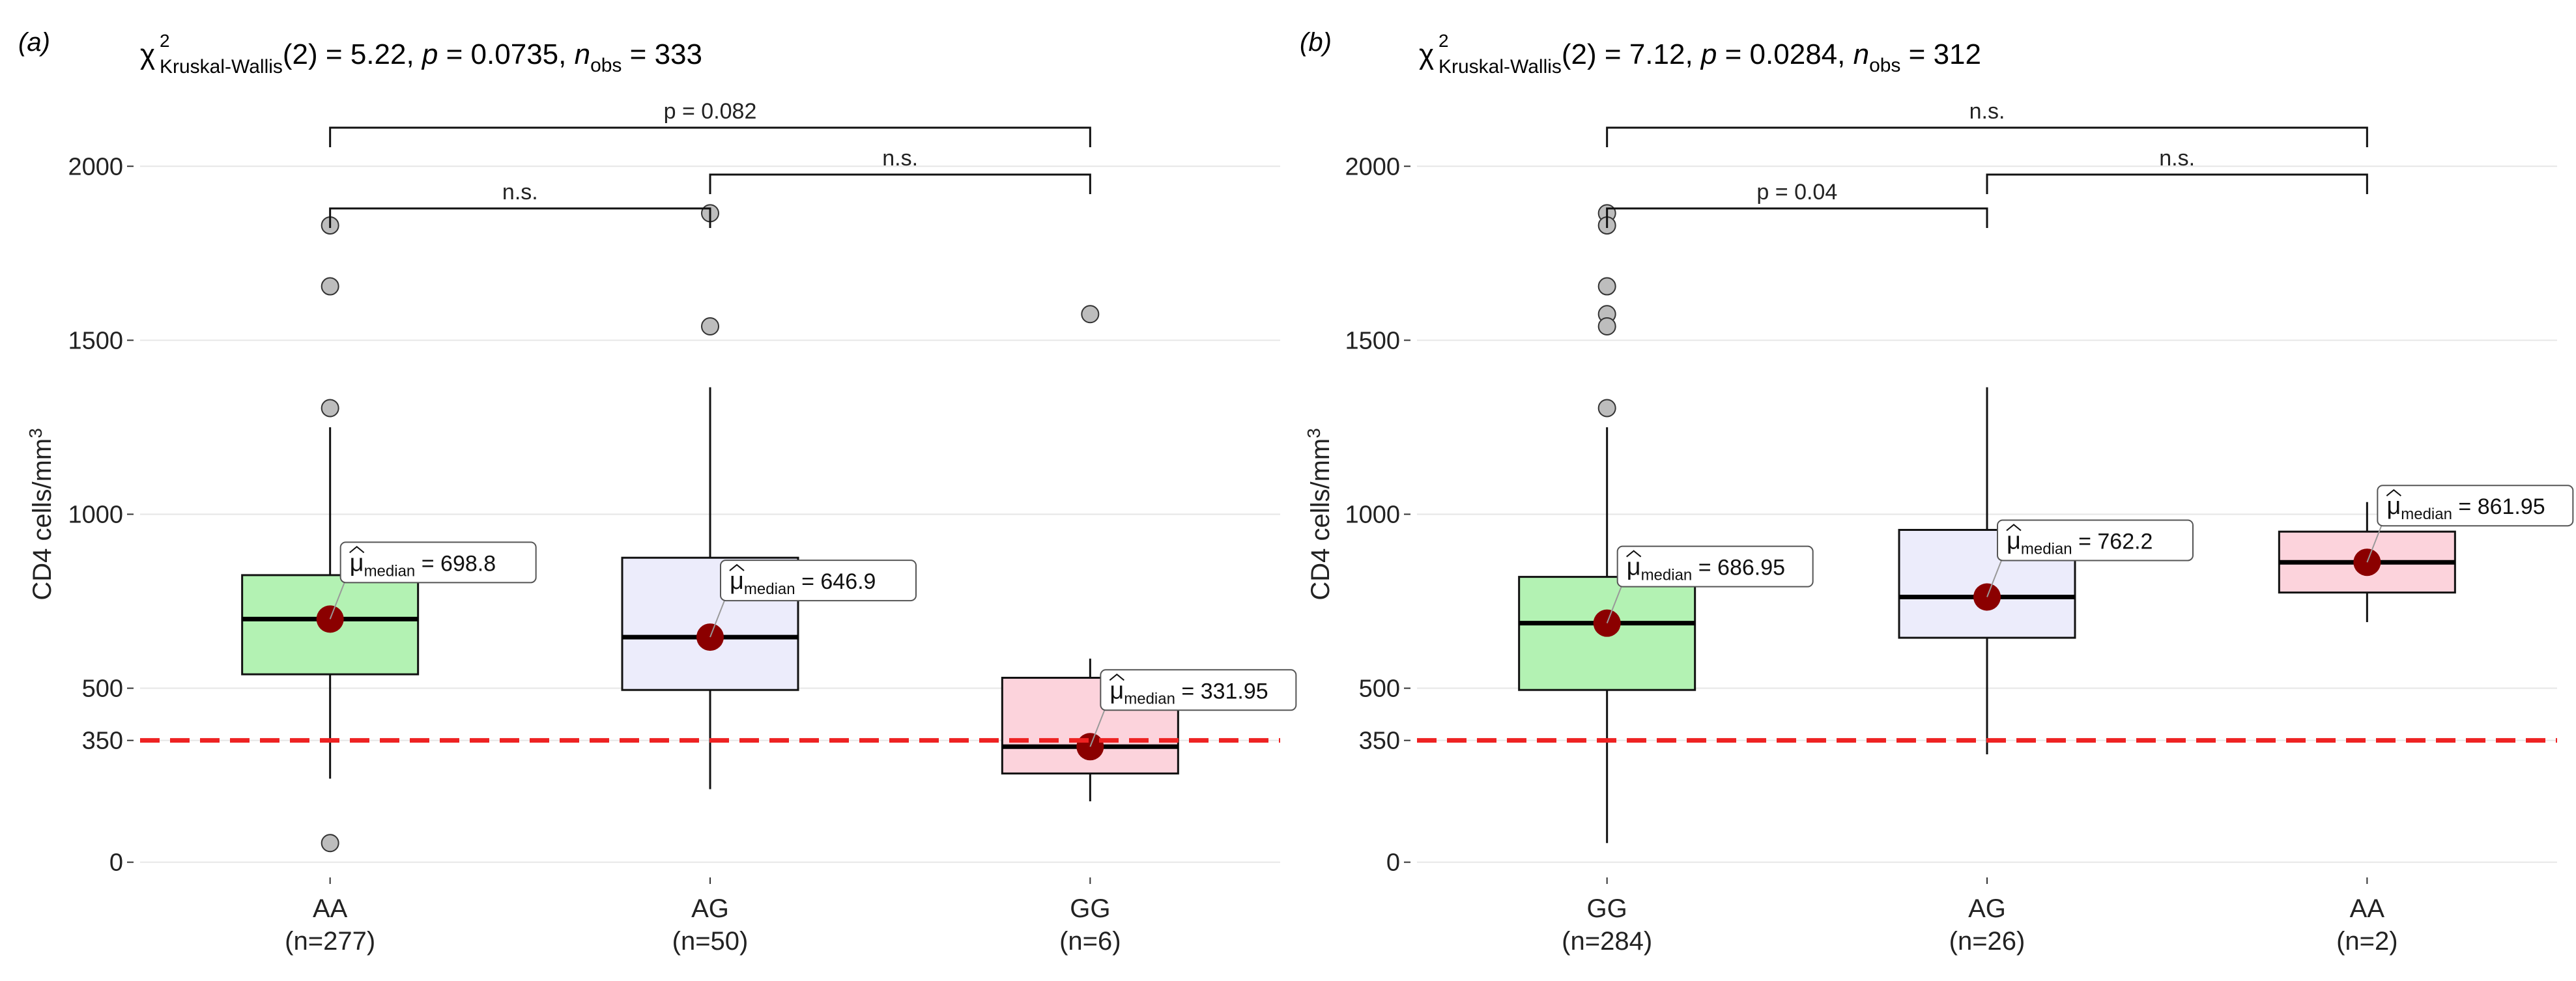 The width and height of the screenshot is (2576, 981). I want to click on box-gg-median-hat, so click(1634, 554).